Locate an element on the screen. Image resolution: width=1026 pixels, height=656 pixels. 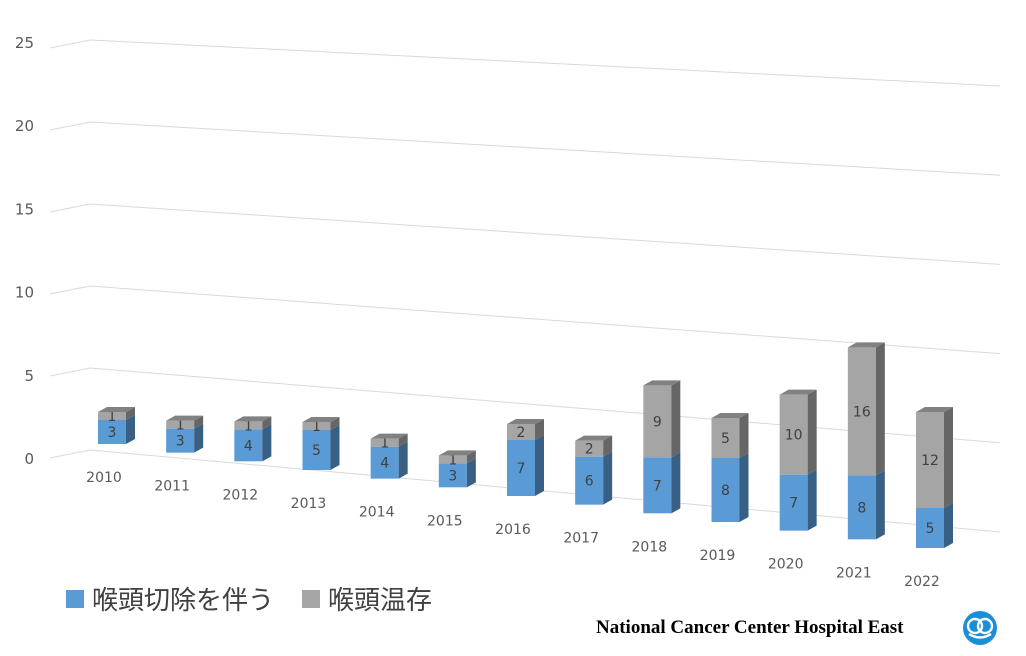
x-tick-label: 2021 is located at coordinates (854, 573).